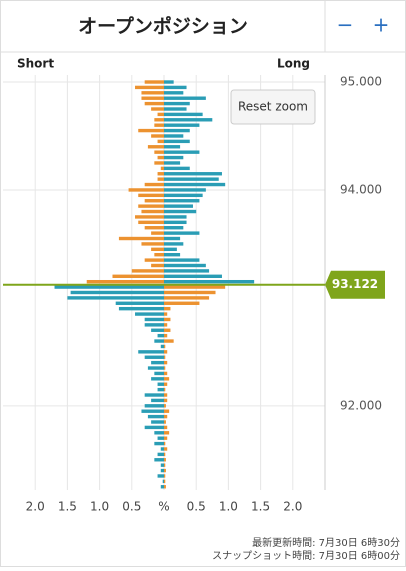 Image resolution: width=406 pixels, height=571 pixels. What do you see at coordinates (345, 25) in the screenshot?
I see `zoom-out-button: −` at bounding box center [345, 25].